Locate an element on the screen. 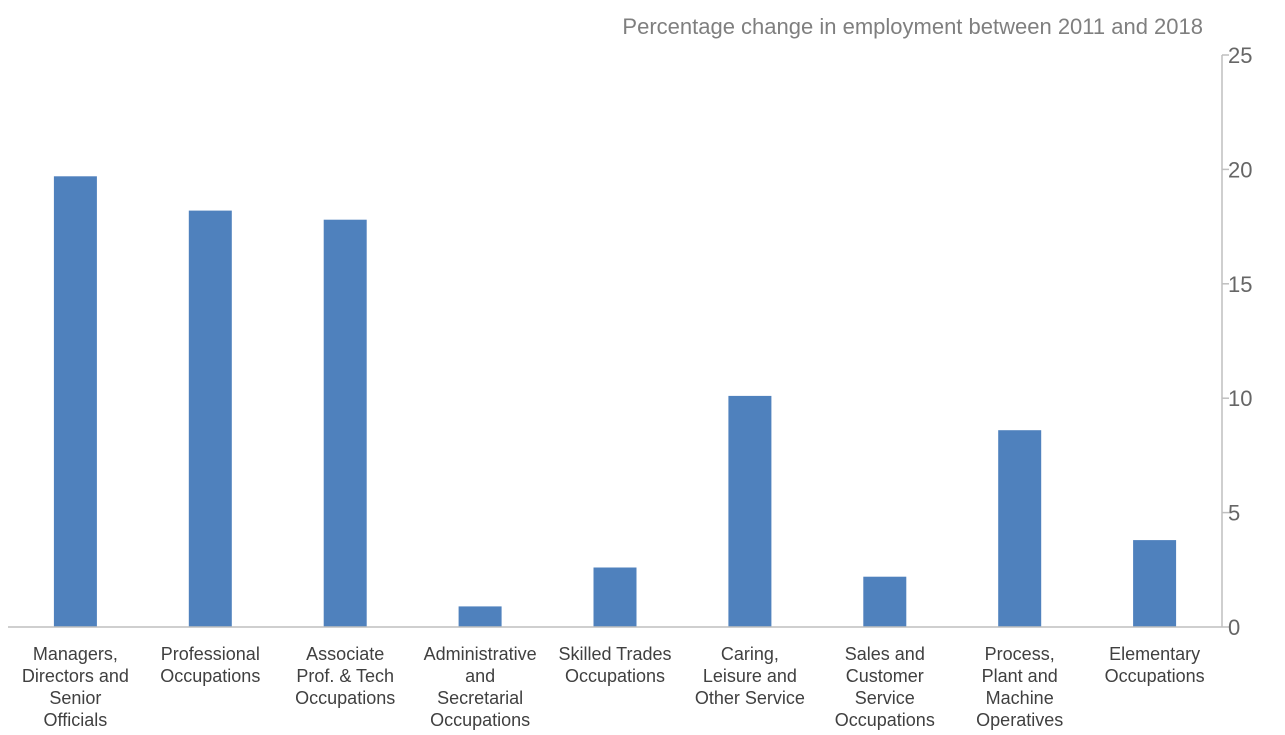 The width and height of the screenshot is (1285, 735). y-tick-label: 10 is located at coordinates (1240, 398).